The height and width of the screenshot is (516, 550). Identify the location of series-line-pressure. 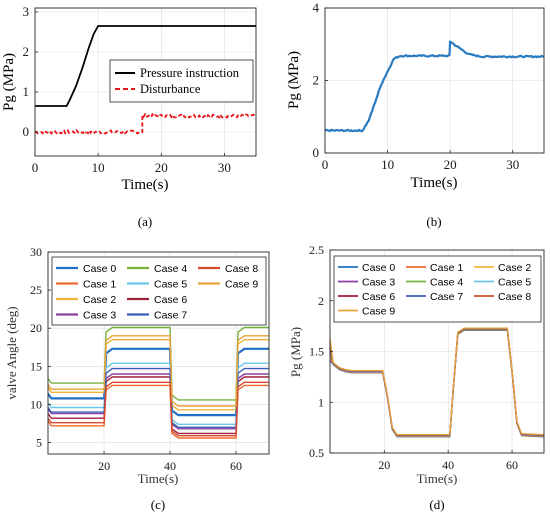
(434, 86).